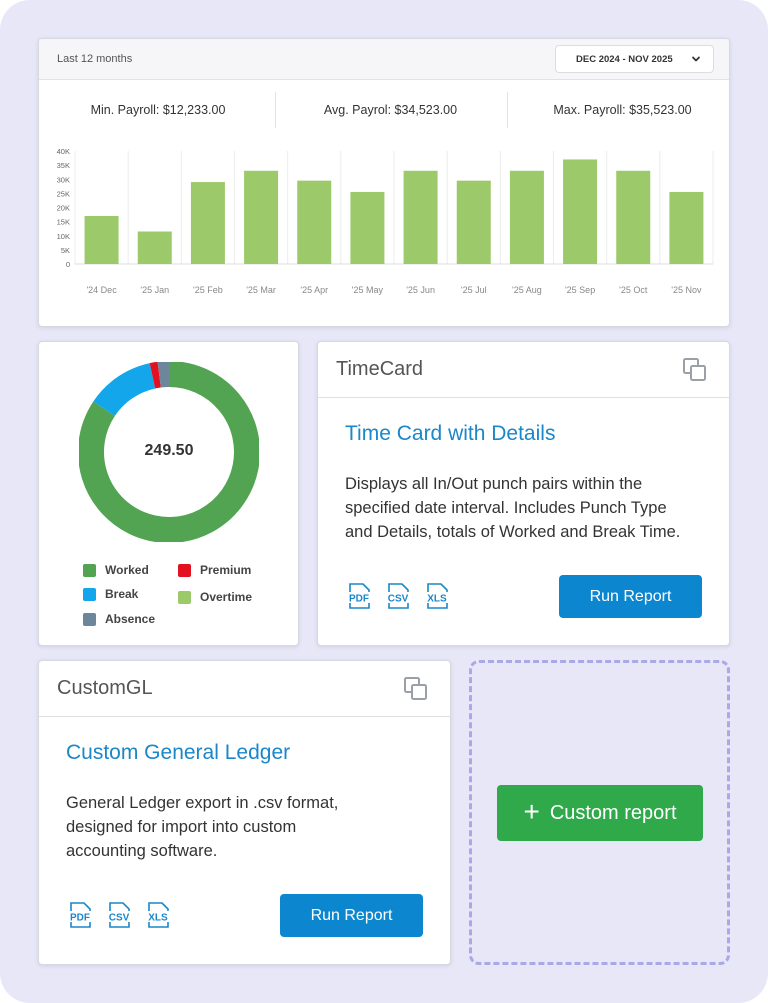 Image resolution: width=768 pixels, height=1003 pixels. What do you see at coordinates (531, 811) in the screenshot?
I see `plus-icon: +` at bounding box center [531, 811].